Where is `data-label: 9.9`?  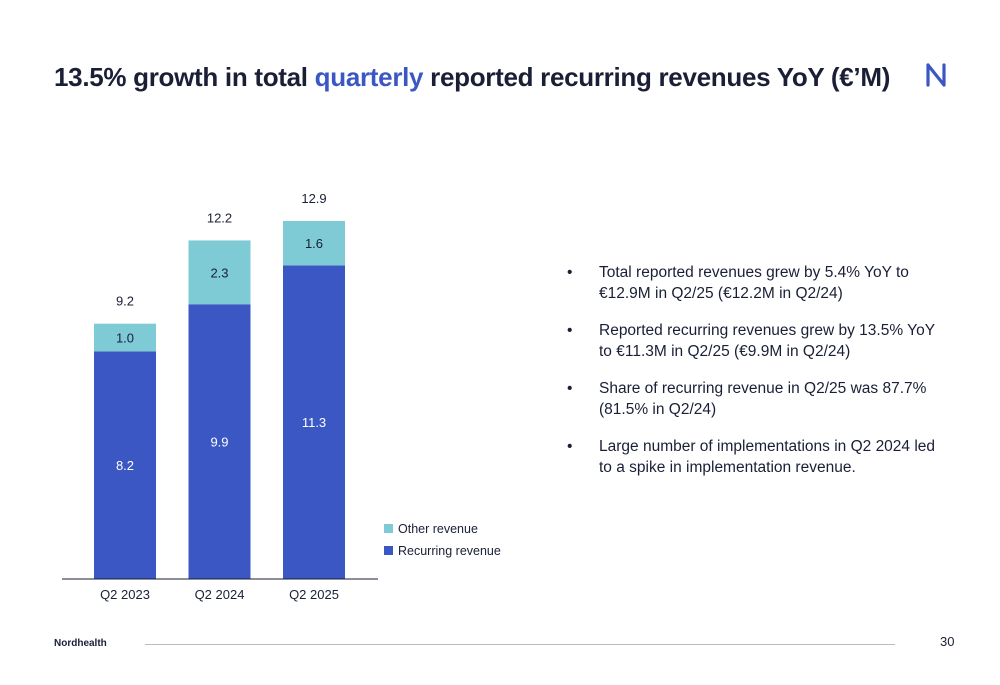 data-label: 9.9 is located at coordinates (219, 442).